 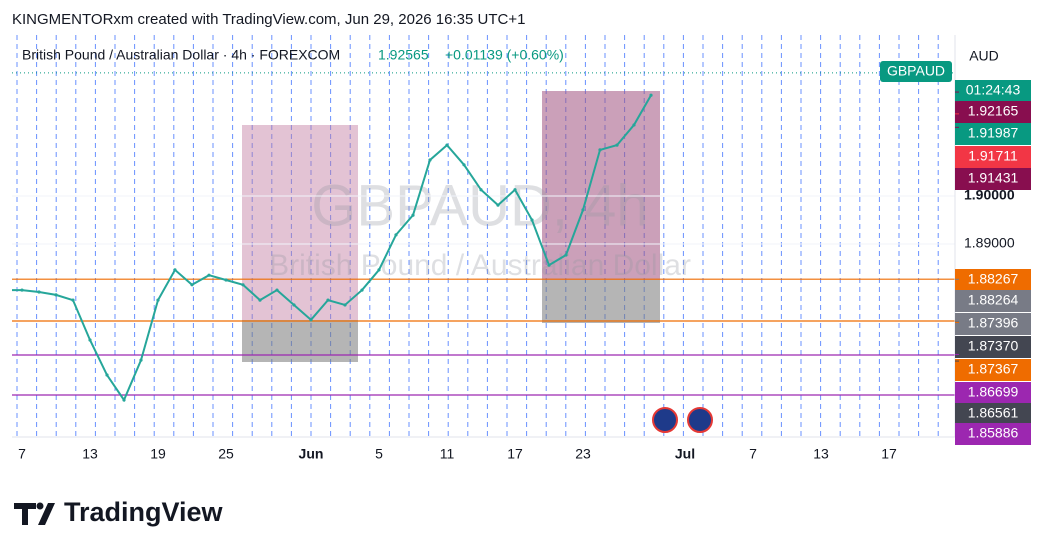 What do you see at coordinates (583, 454) in the screenshot?
I see `x-tick-label: 23` at bounding box center [583, 454].